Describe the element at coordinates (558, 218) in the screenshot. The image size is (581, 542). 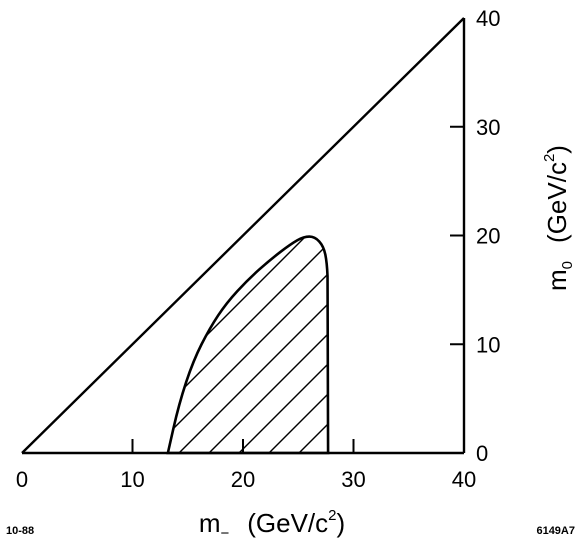
I see `y-axis-label: m0(GeV/c2)` at that location.